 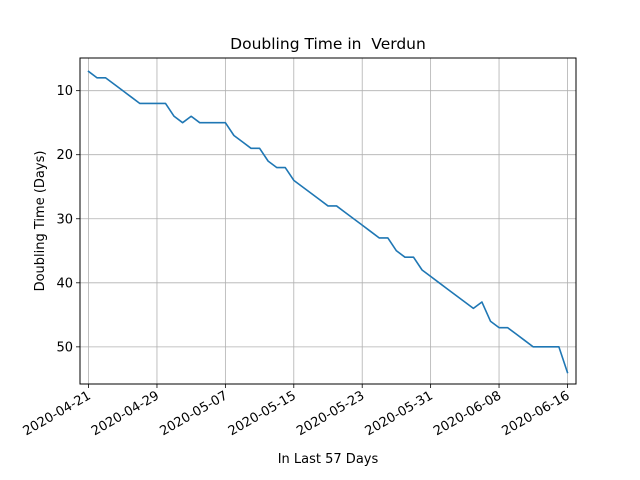 What do you see at coordinates (64, 91) in the screenshot?
I see `y-tick-label: 10` at bounding box center [64, 91].